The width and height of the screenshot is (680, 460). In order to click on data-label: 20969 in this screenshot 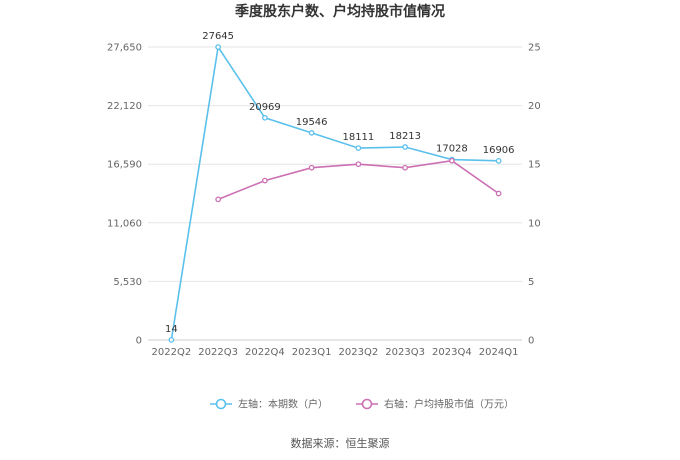, I will do `click(265, 107)`.